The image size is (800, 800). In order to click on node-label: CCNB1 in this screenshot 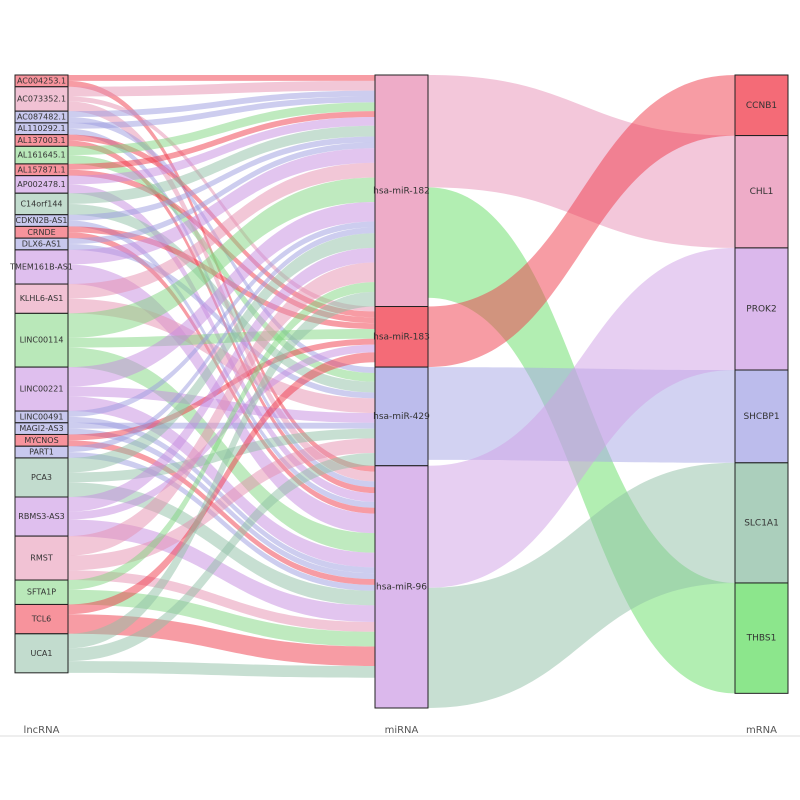, I will do `click(761, 106)`.